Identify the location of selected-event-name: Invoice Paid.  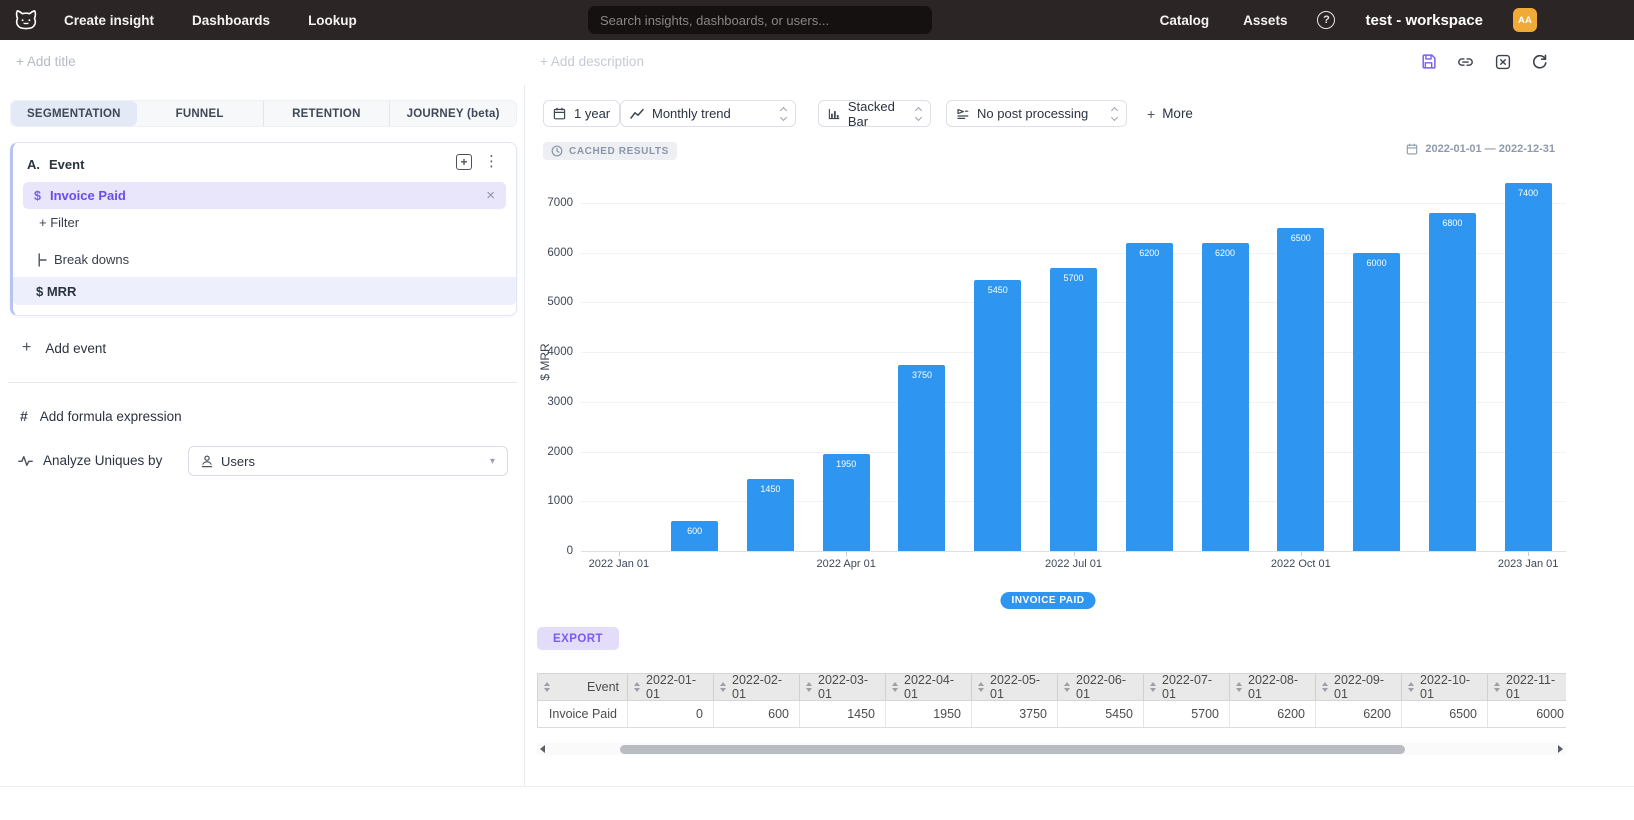
(87, 195).